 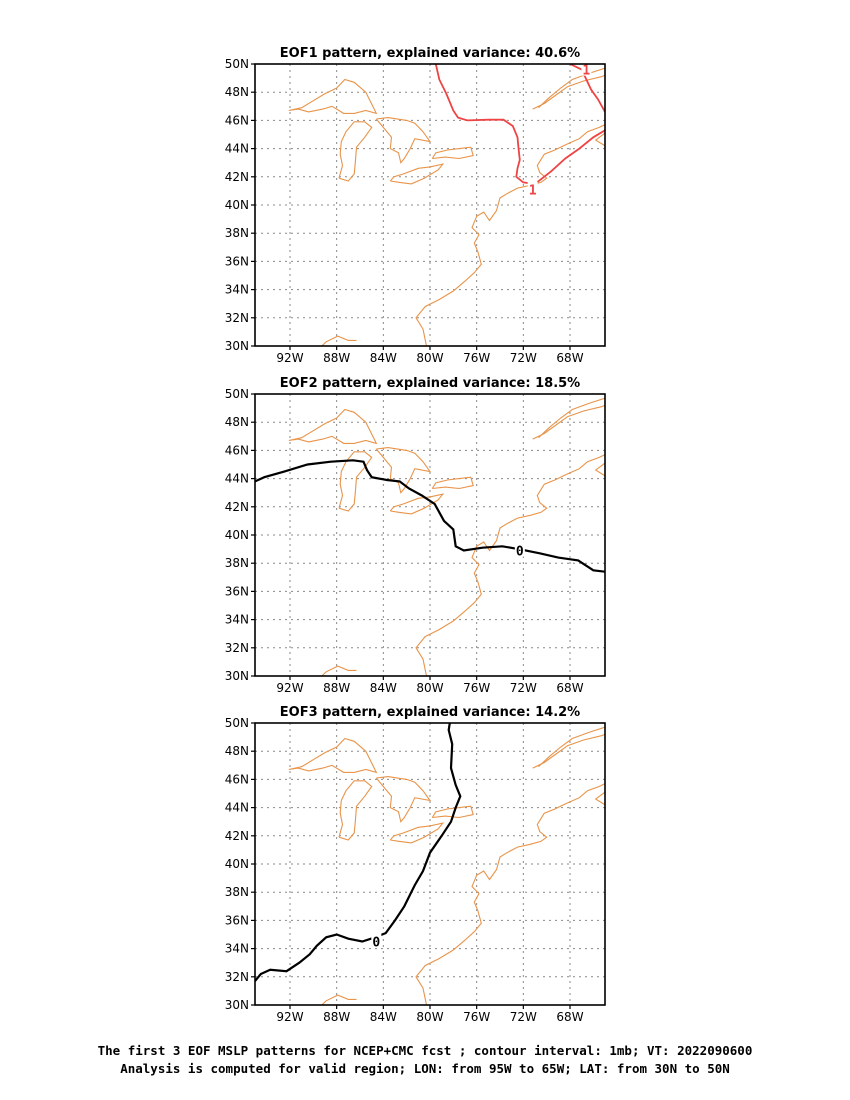 I want to click on contours: 11, so click(x=519, y=131).